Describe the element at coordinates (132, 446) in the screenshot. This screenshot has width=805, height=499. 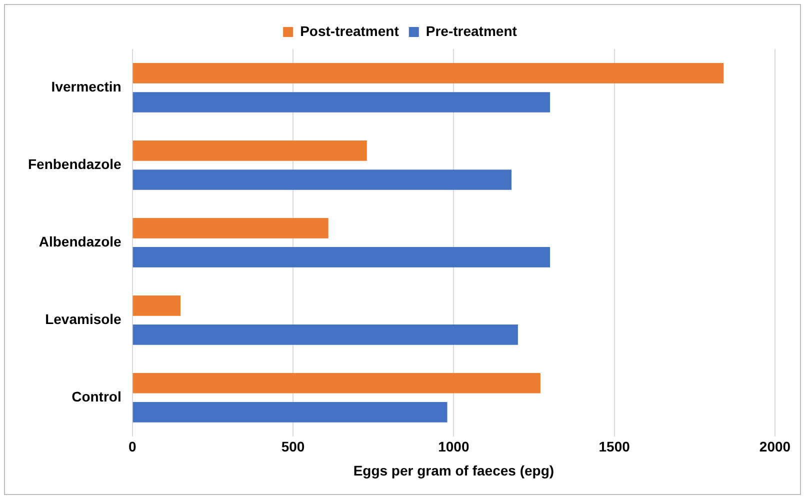
I see `x-tick-label: 0` at that location.